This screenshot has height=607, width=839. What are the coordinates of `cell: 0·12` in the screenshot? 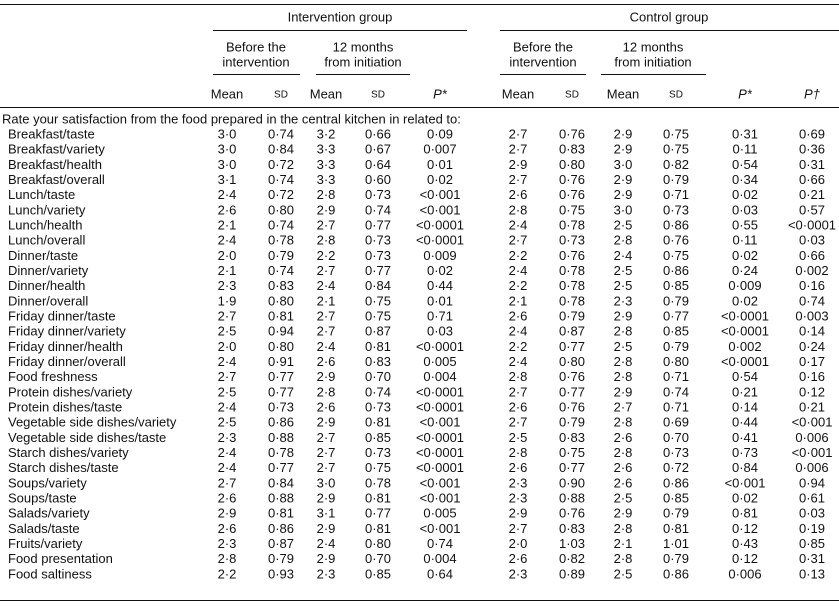 It's located at (812, 391).